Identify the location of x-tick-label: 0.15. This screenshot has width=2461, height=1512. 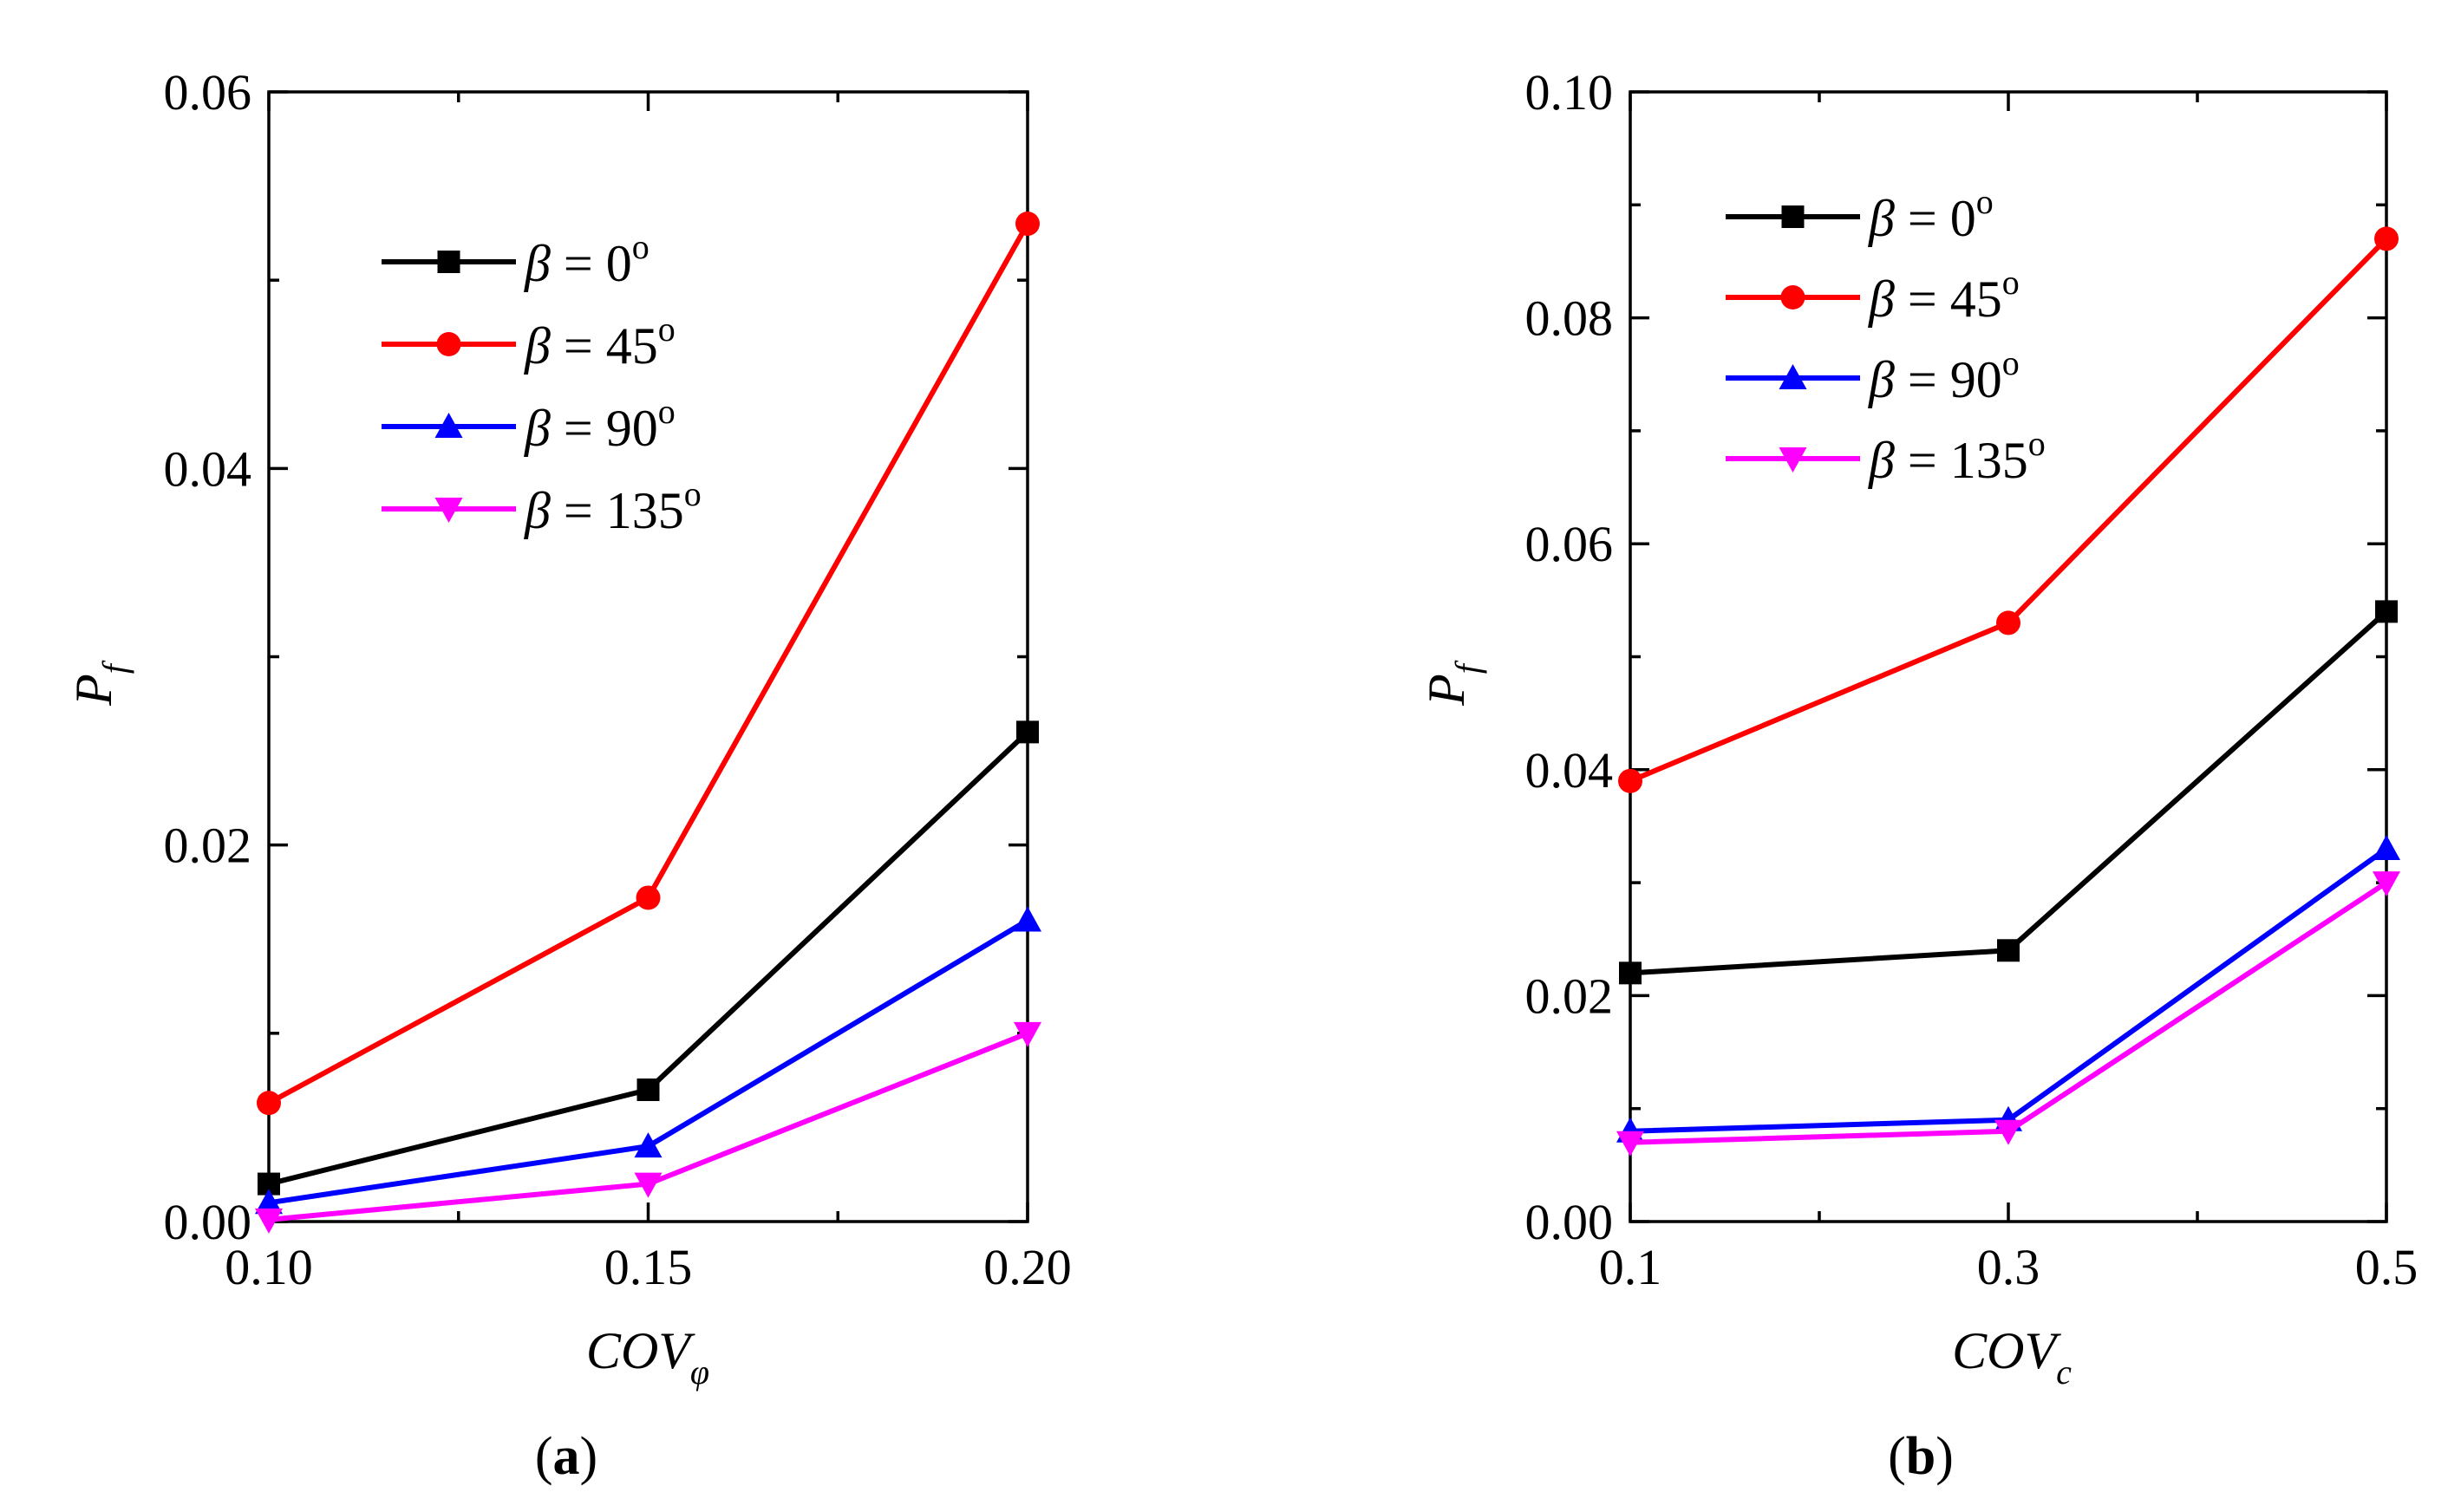
(648, 1267).